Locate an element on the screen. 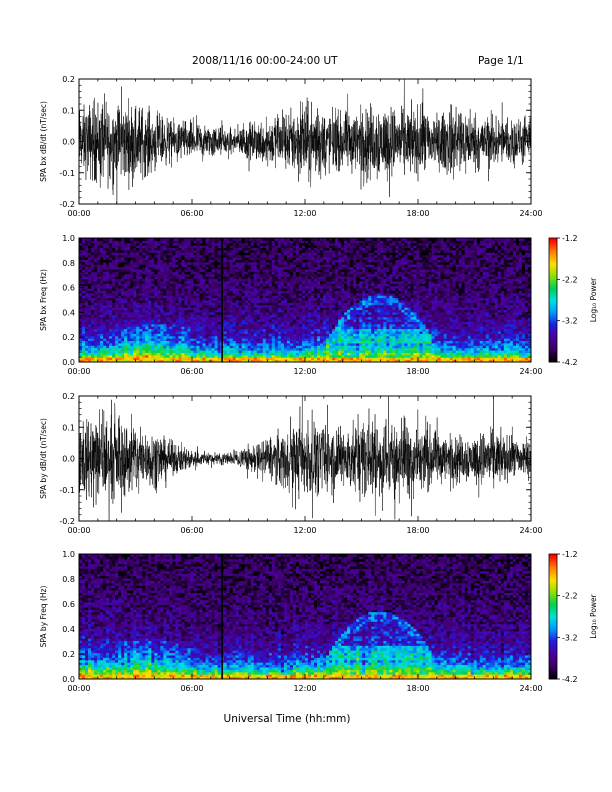 This screenshot has height=792, width=612. y-axis-label-1: SPA bx Freq (Hz) is located at coordinates (43, 300).